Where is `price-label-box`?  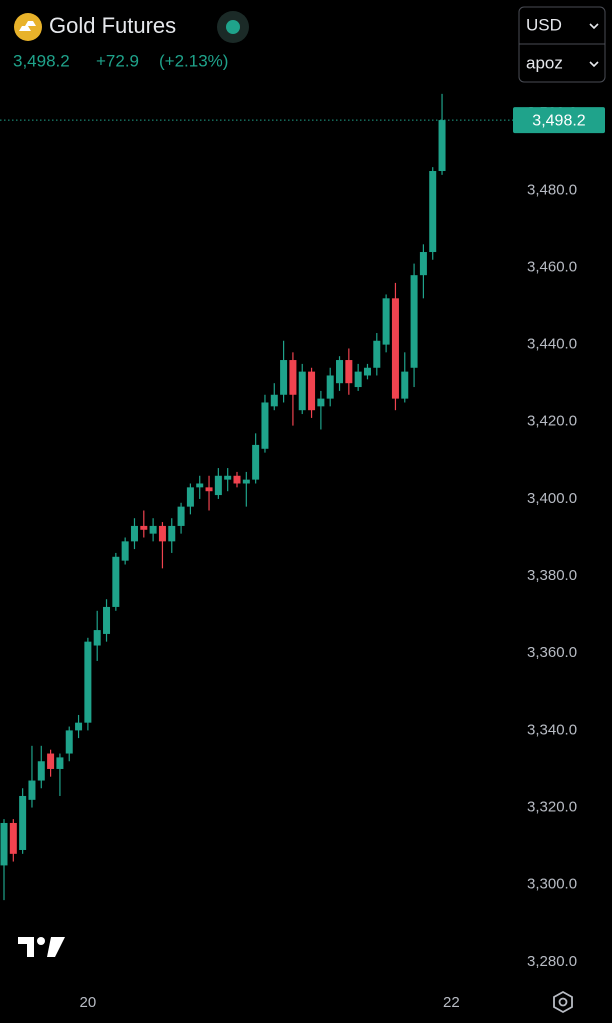 price-label-box is located at coordinates (559, 120).